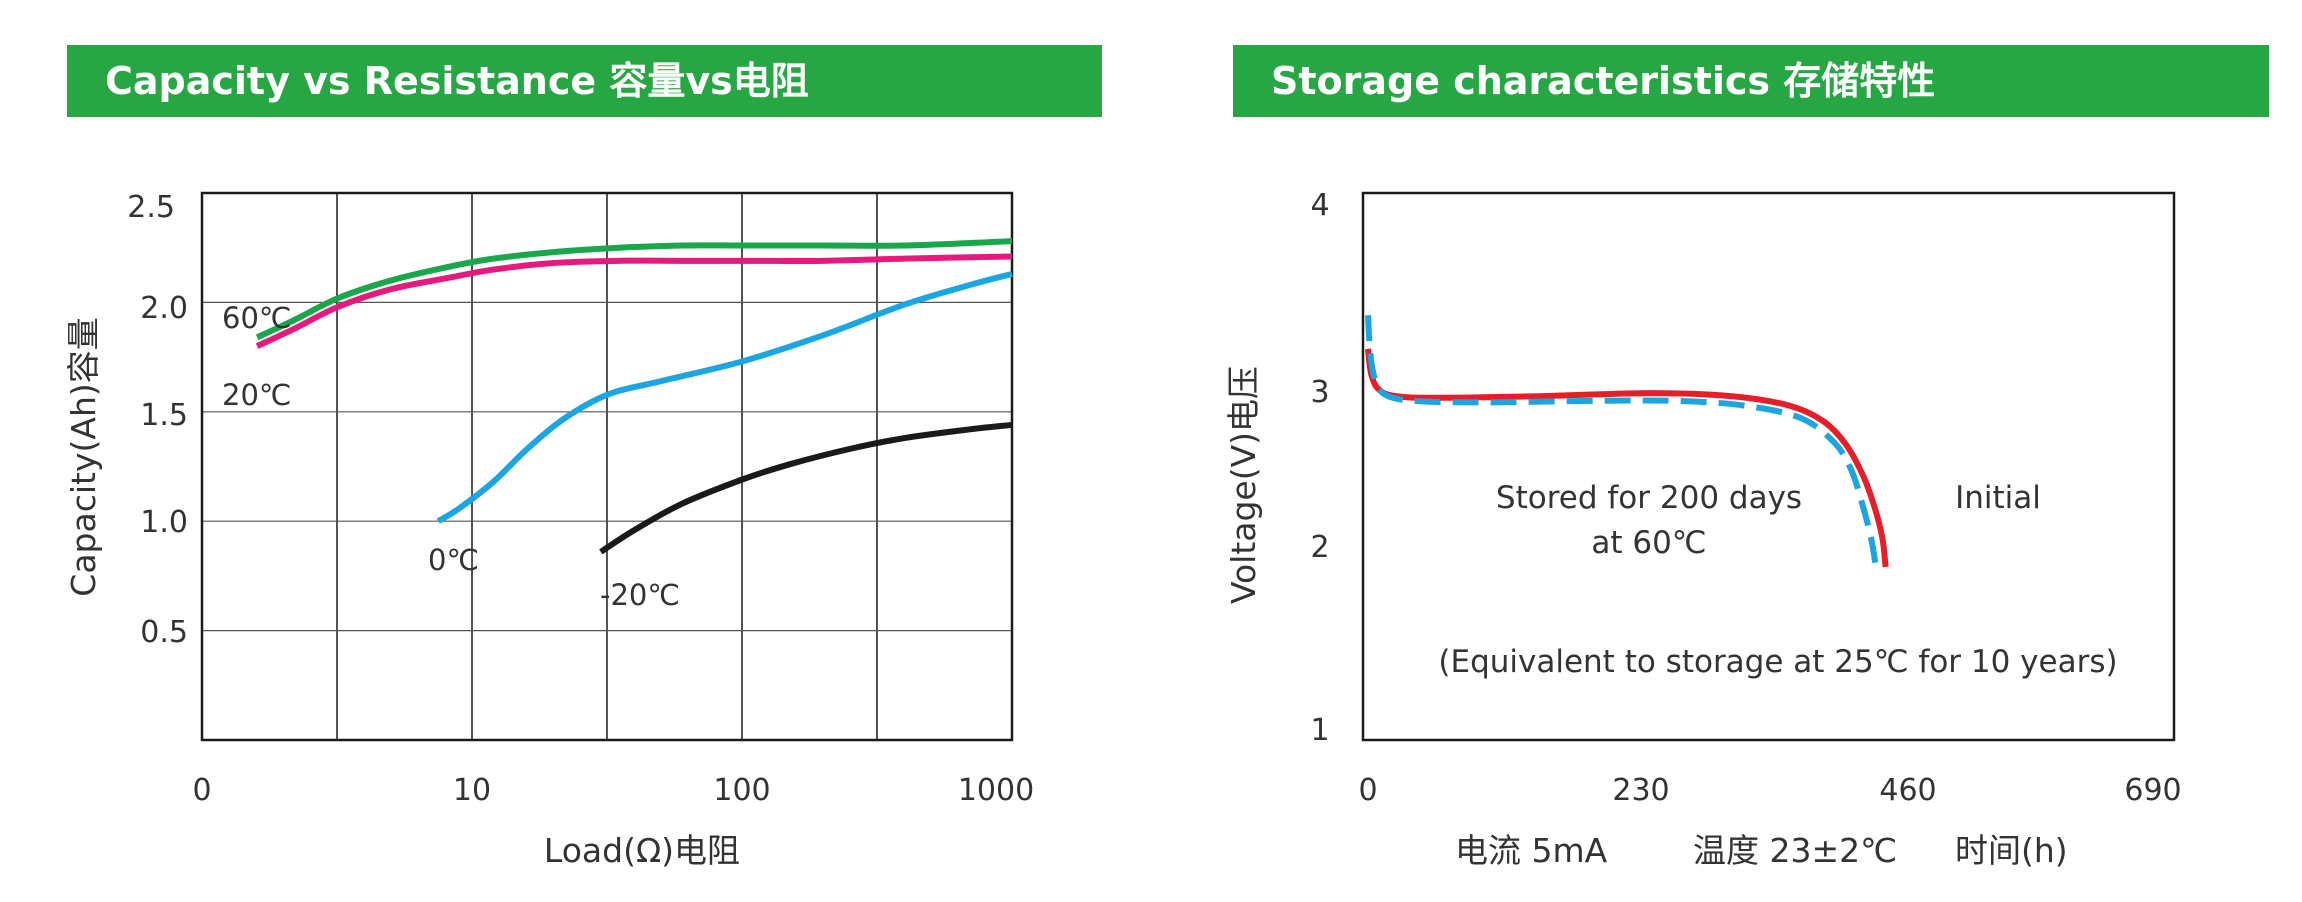 Image resolution: width=2302 pixels, height=902 pixels. I want to click on series-label-0c: 0℃, so click(453, 560).